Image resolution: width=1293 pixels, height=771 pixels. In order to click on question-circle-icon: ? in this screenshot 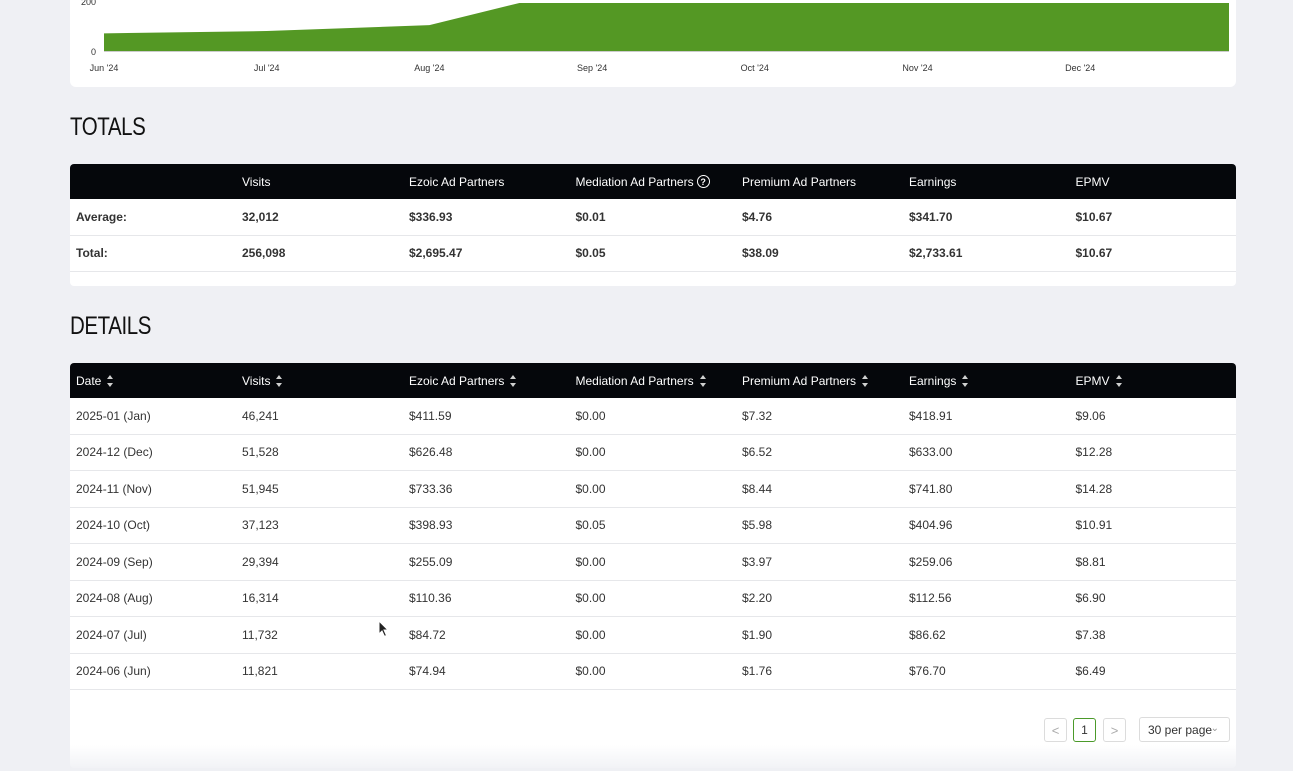, I will do `click(703, 181)`.